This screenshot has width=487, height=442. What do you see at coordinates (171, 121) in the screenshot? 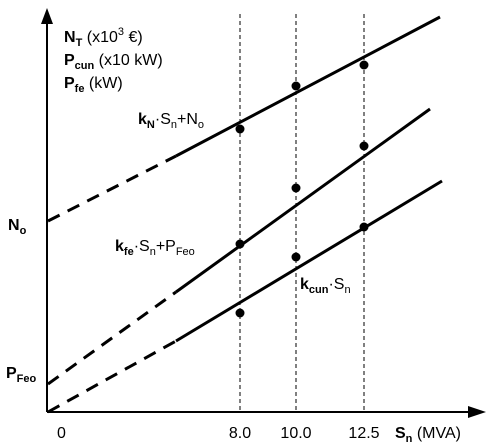
I see `series-label-kn: kN·Sn+No` at bounding box center [171, 121].